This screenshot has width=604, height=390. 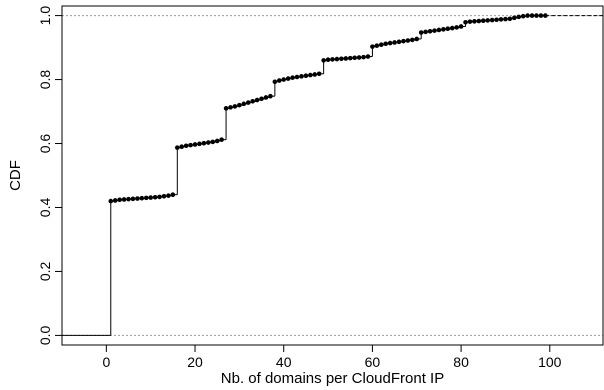 I want to click on x-tick-label: 40, so click(x=284, y=362).